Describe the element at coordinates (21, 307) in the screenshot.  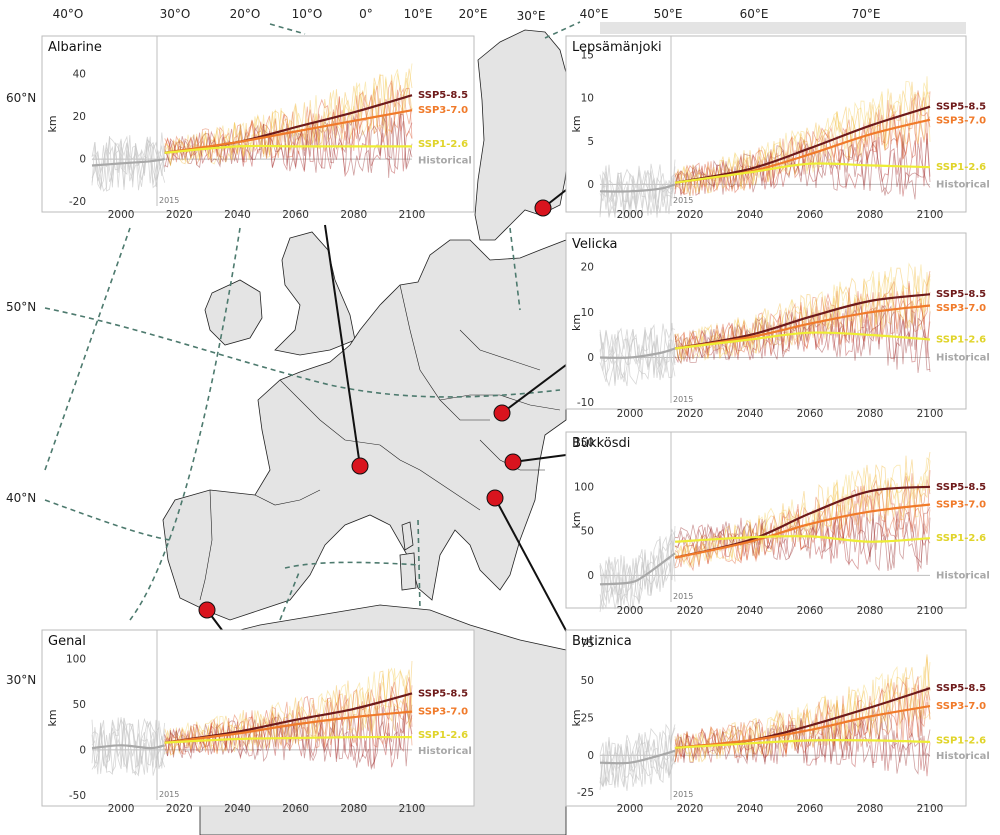
I see `lat-label-50N: 50°N` at that location.